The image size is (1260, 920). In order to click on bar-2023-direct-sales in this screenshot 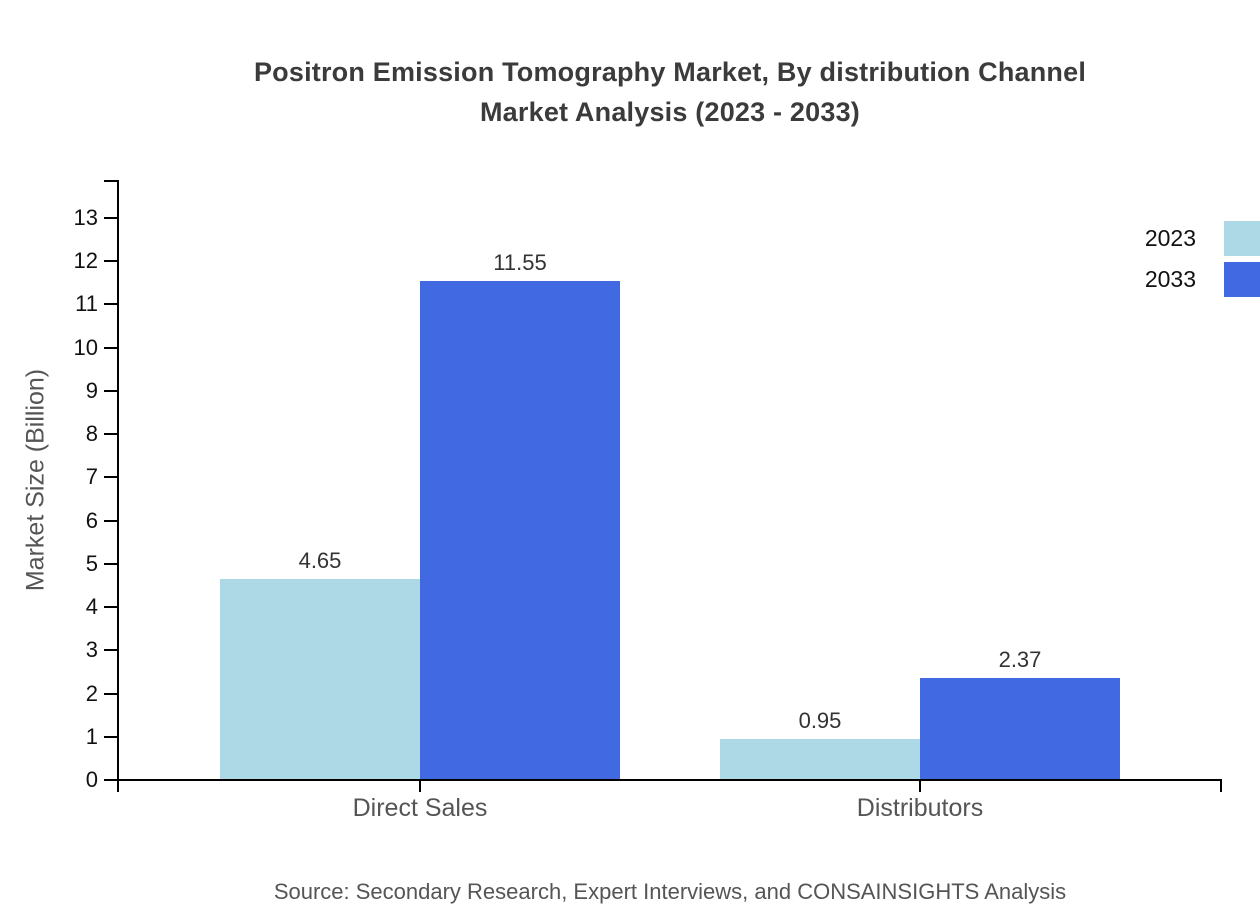, I will do `click(320, 679)`.